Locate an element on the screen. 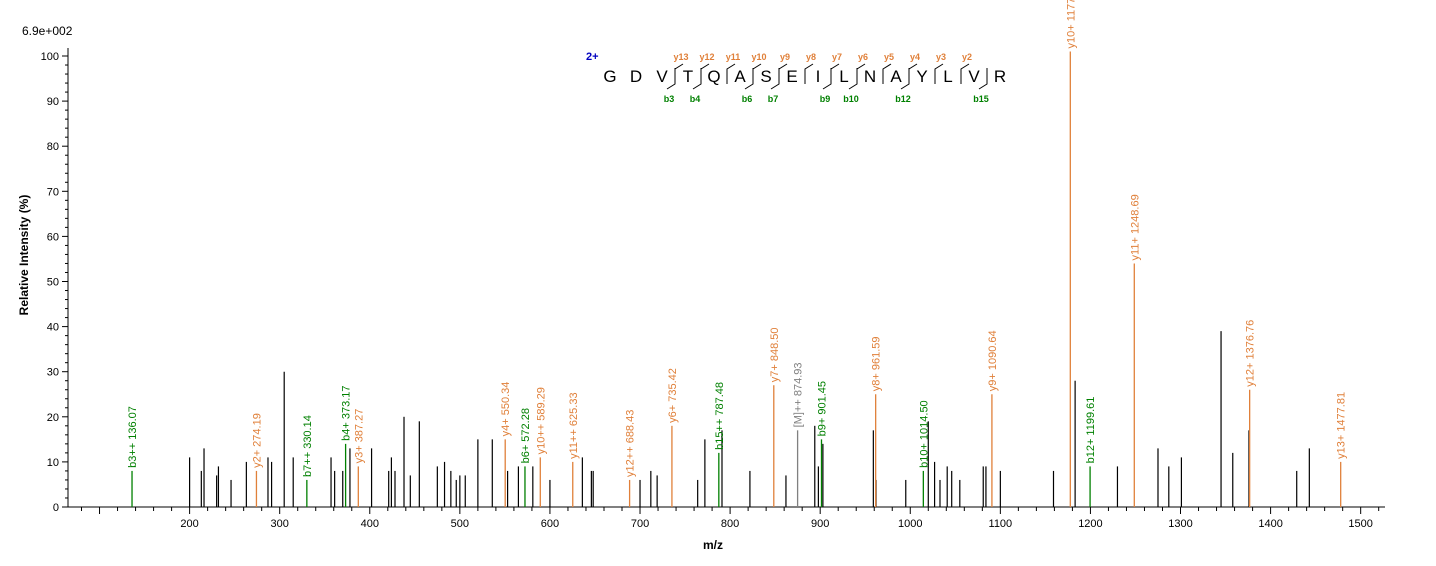 The image size is (1436, 566). peak-label: y7+ 848.50 is located at coordinates (775, 354).